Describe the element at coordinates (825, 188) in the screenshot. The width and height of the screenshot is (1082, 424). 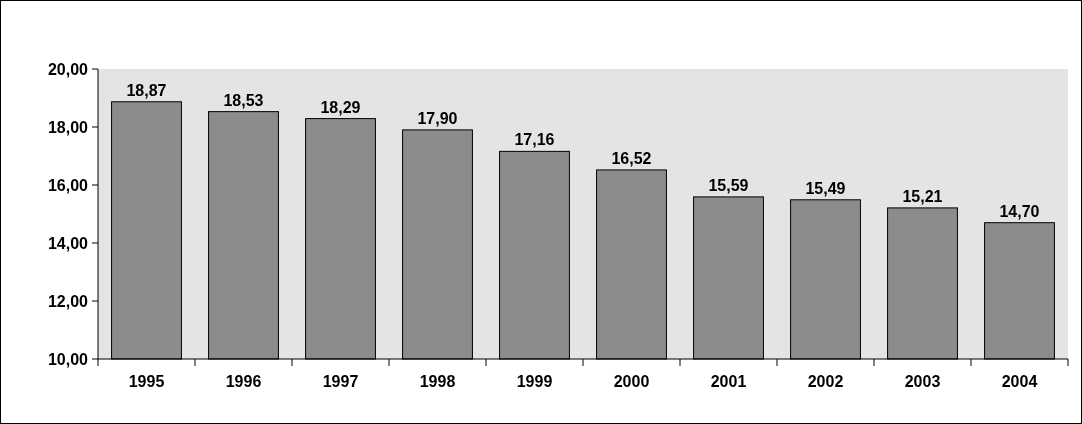
I see `data-label: 15,49` at that location.